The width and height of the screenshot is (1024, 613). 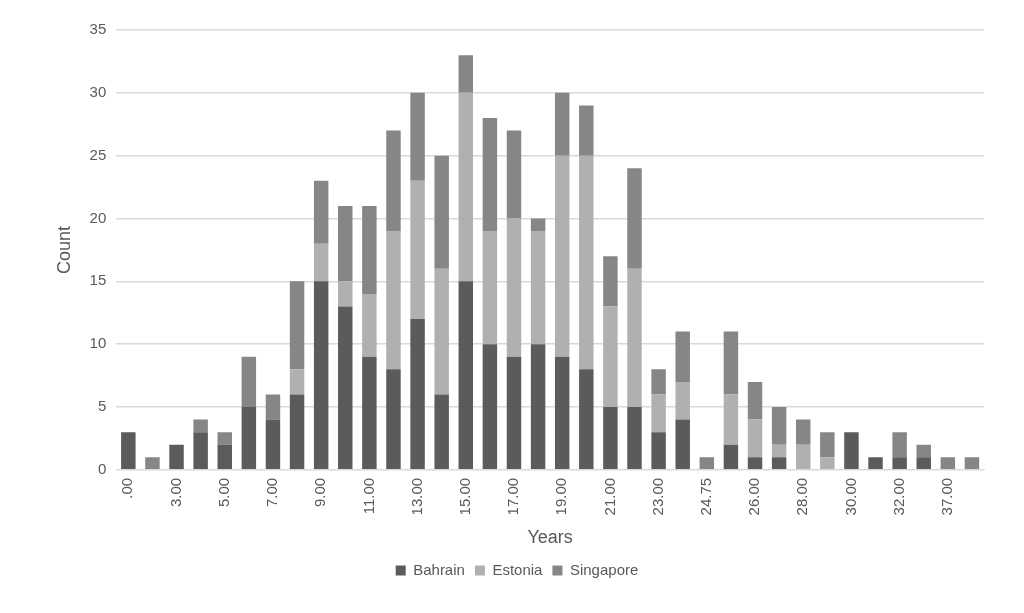 What do you see at coordinates (320, 492) in the screenshot?
I see `x-tick-label: 9.00` at bounding box center [320, 492].